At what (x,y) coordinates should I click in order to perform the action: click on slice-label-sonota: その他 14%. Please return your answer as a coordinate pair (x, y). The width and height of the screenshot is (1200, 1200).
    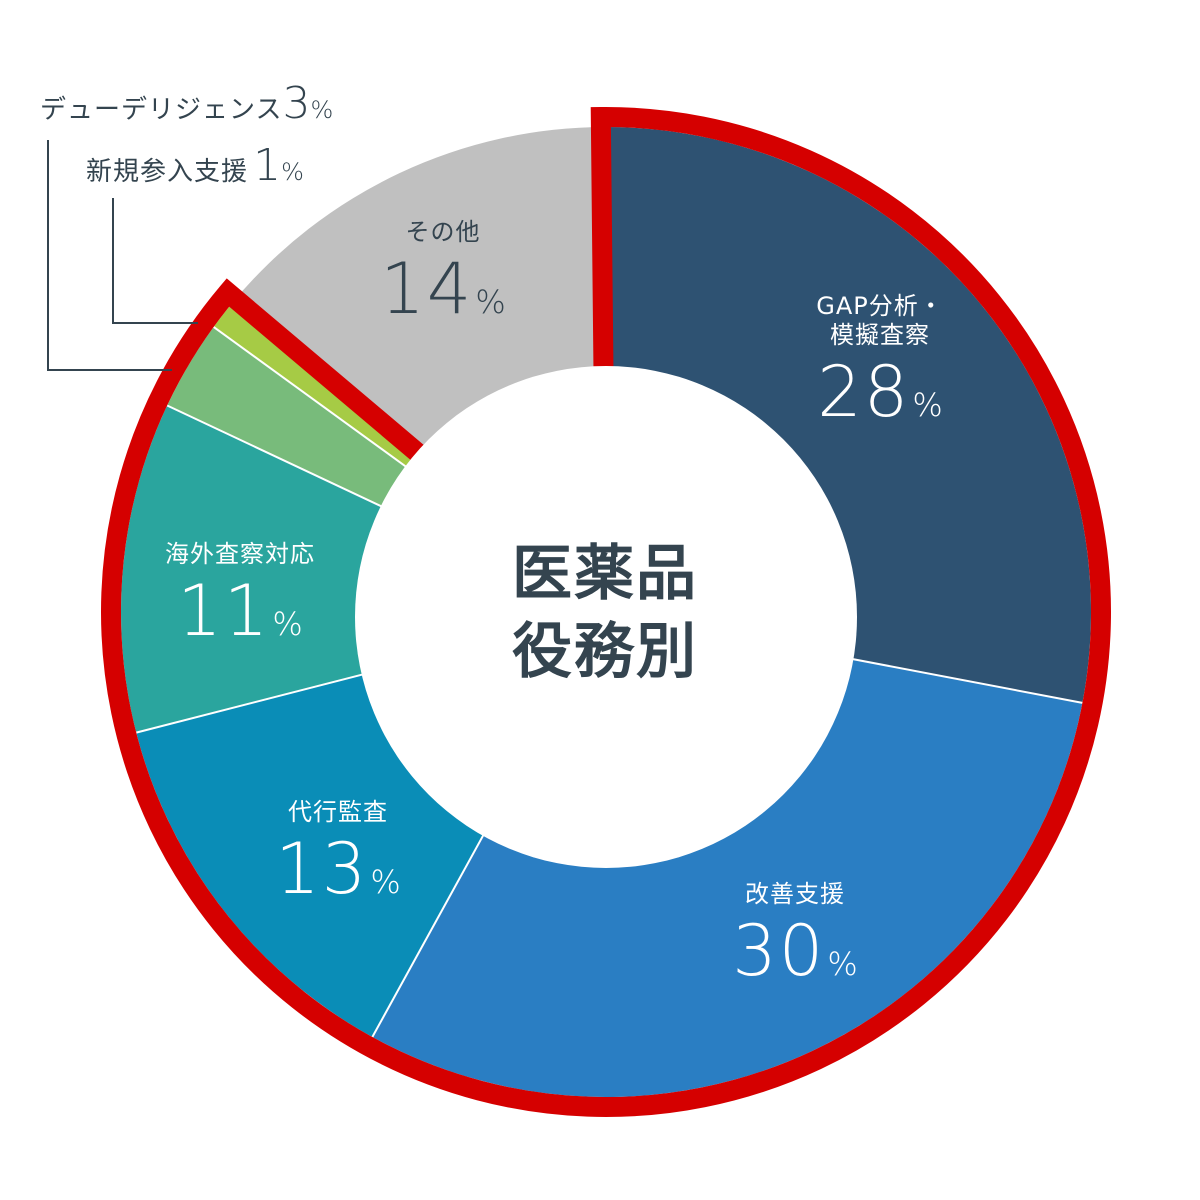
    Looking at the image, I should click on (443, 274).